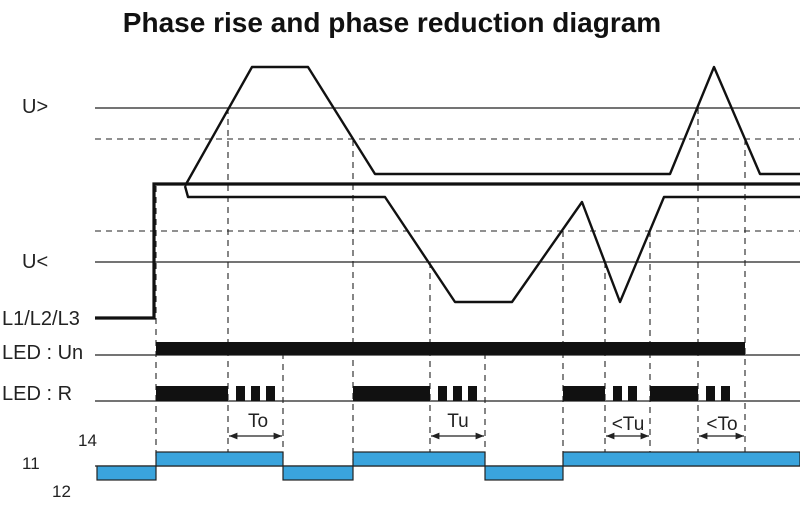  I want to click on supply-label: L1/L2/L3, so click(41, 319).